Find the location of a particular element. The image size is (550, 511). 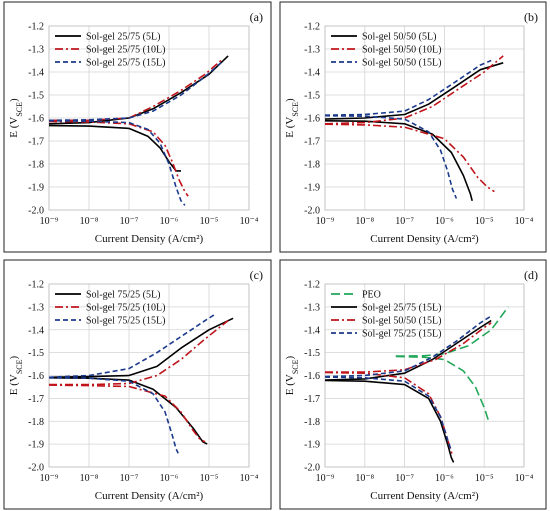

panel-label: (a) is located at coordinates (256, 17).